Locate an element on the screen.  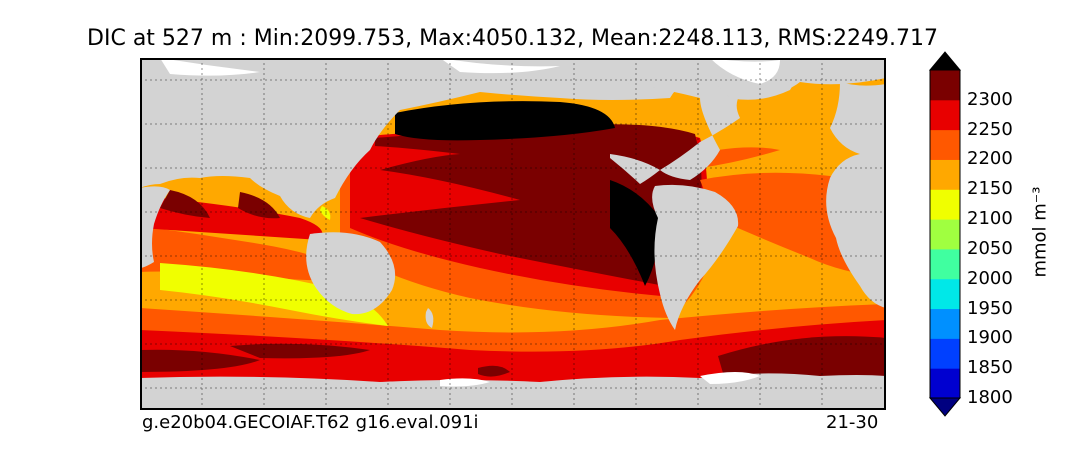
land-antarctica is located at coordinates (513, 391).